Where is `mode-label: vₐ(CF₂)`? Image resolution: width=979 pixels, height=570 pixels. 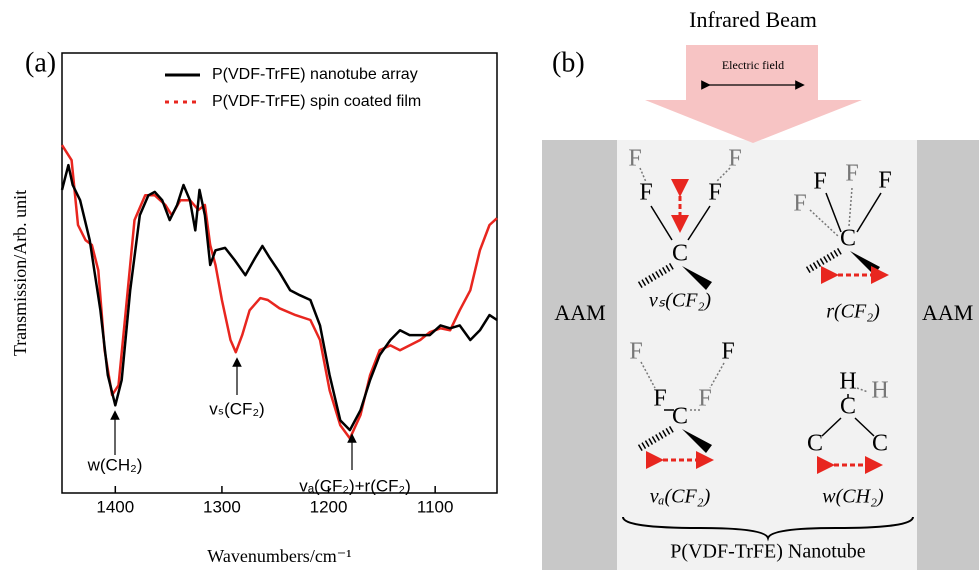 mode-label: vₐ(CF₂) is located at coordinates (680, 497).